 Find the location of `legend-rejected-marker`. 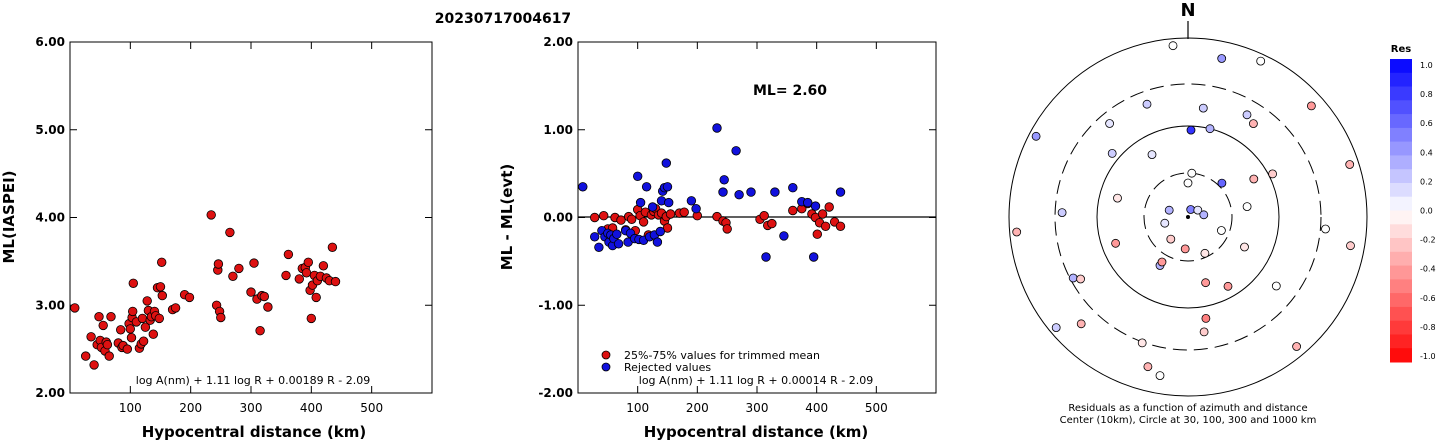

legend-rejected-marker is located at coordinates (606, 367).